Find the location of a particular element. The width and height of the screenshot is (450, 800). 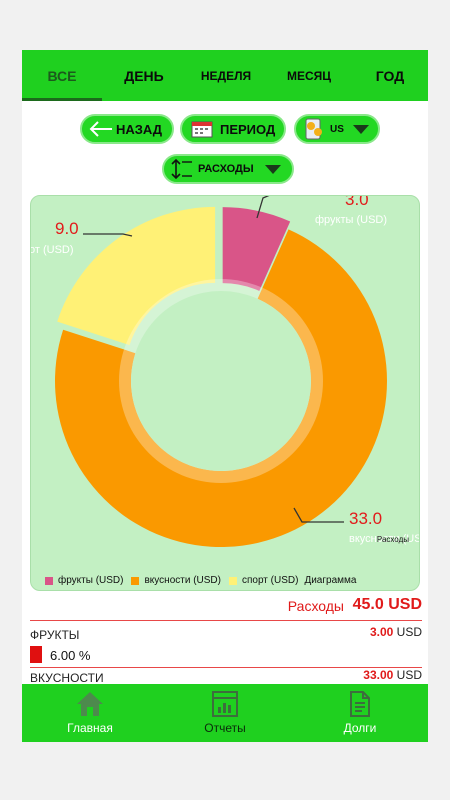

bottom-navigation: Главная Отчеты Долги is located at coordinates (225, 713).